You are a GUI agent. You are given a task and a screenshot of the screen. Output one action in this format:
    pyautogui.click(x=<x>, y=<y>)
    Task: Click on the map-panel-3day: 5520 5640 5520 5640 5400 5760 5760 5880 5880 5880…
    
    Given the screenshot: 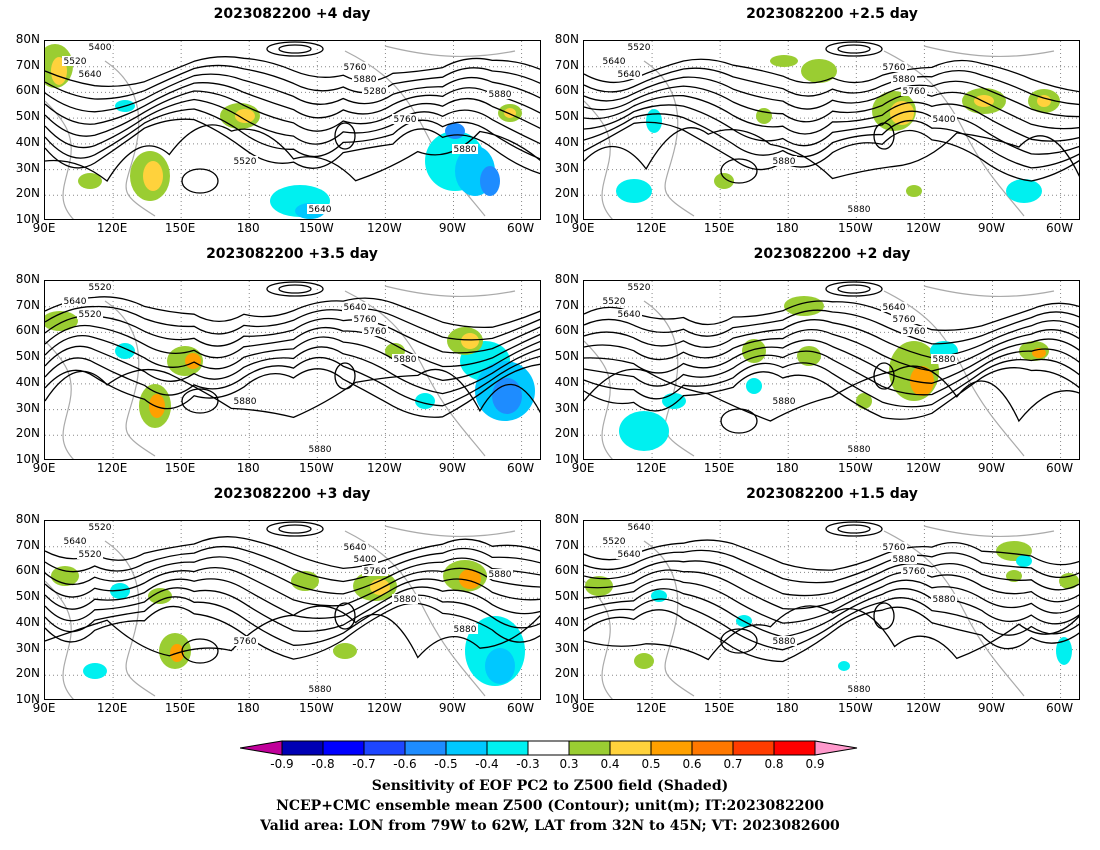 What is the action you would take?
    pyautogui.click(x=292, y=610)
    